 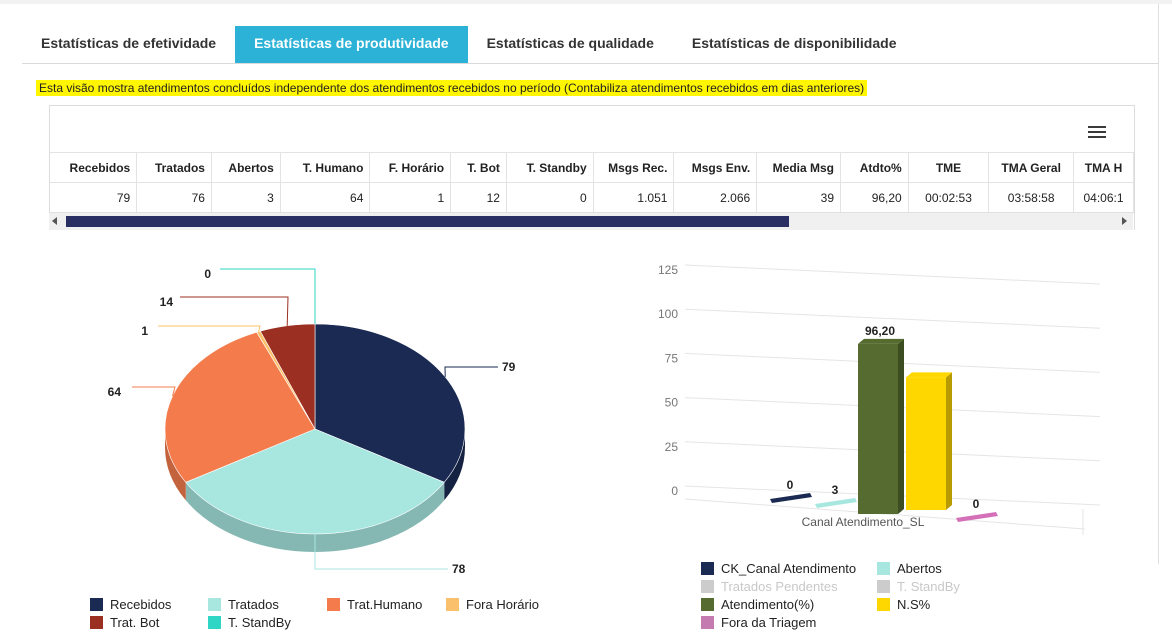 I want to click on column-header: Abertos, so click(x=246, y=167).